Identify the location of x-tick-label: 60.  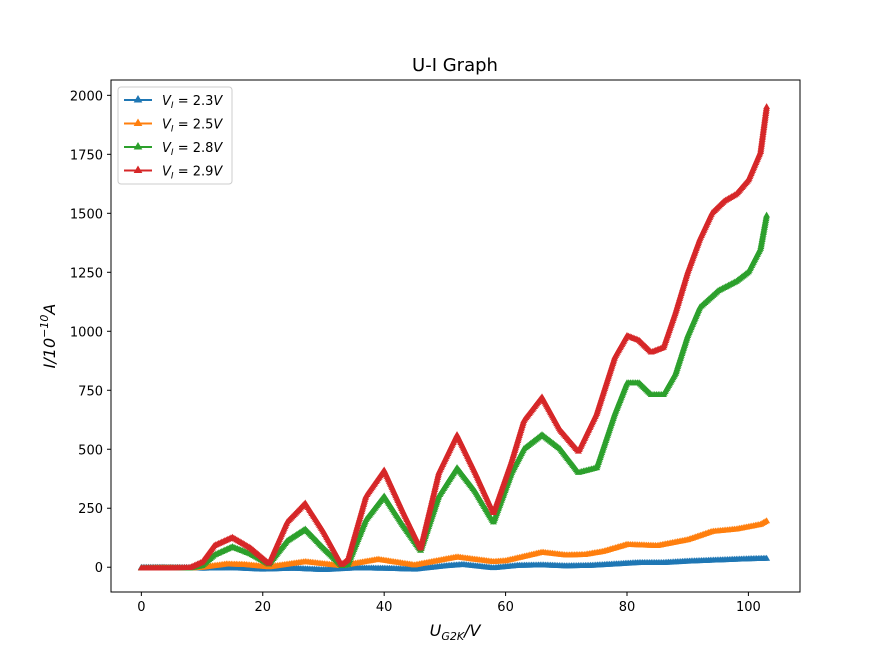
(505, 607).